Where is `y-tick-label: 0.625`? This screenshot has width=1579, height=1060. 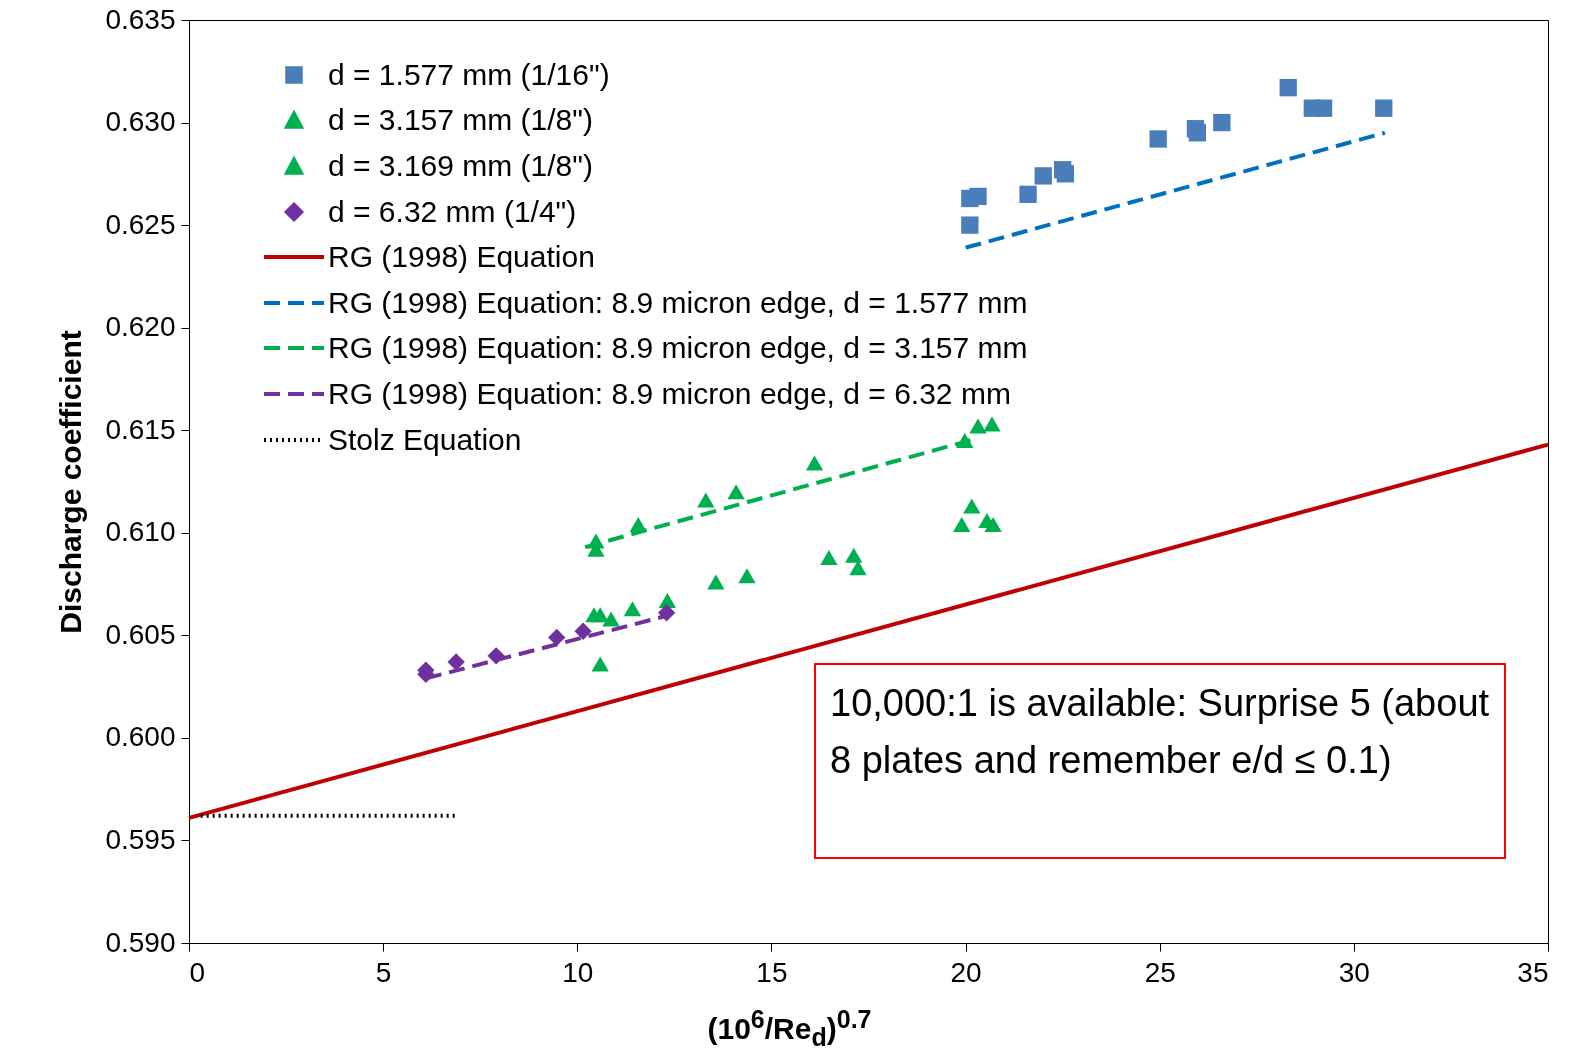
y-tick-label: 0.625 is located at coordinates (140, 224).